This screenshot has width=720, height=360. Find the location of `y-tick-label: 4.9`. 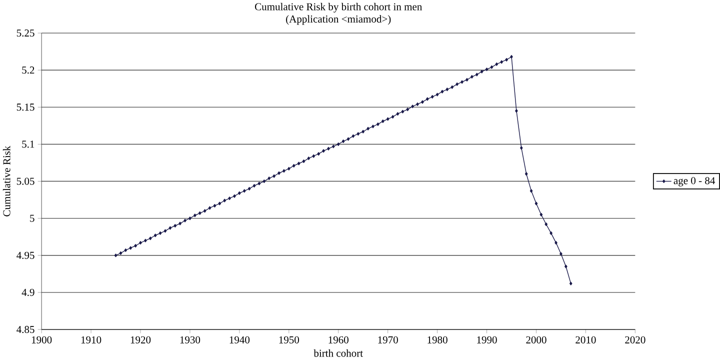

y-tick-label: 4.9 is located at coordinates (28, 292).